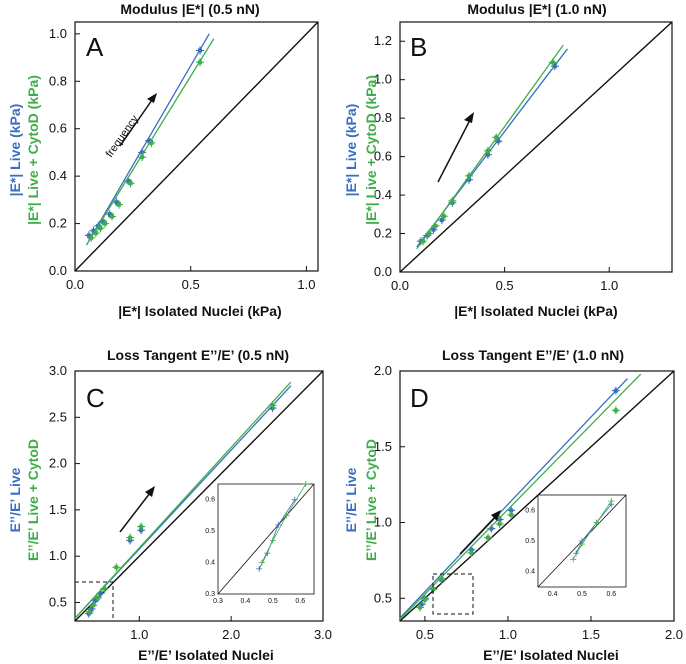  I want to click on panel-c-title: Loss Tangent E’’/E’ (0.5 nN), so click(198, 355).